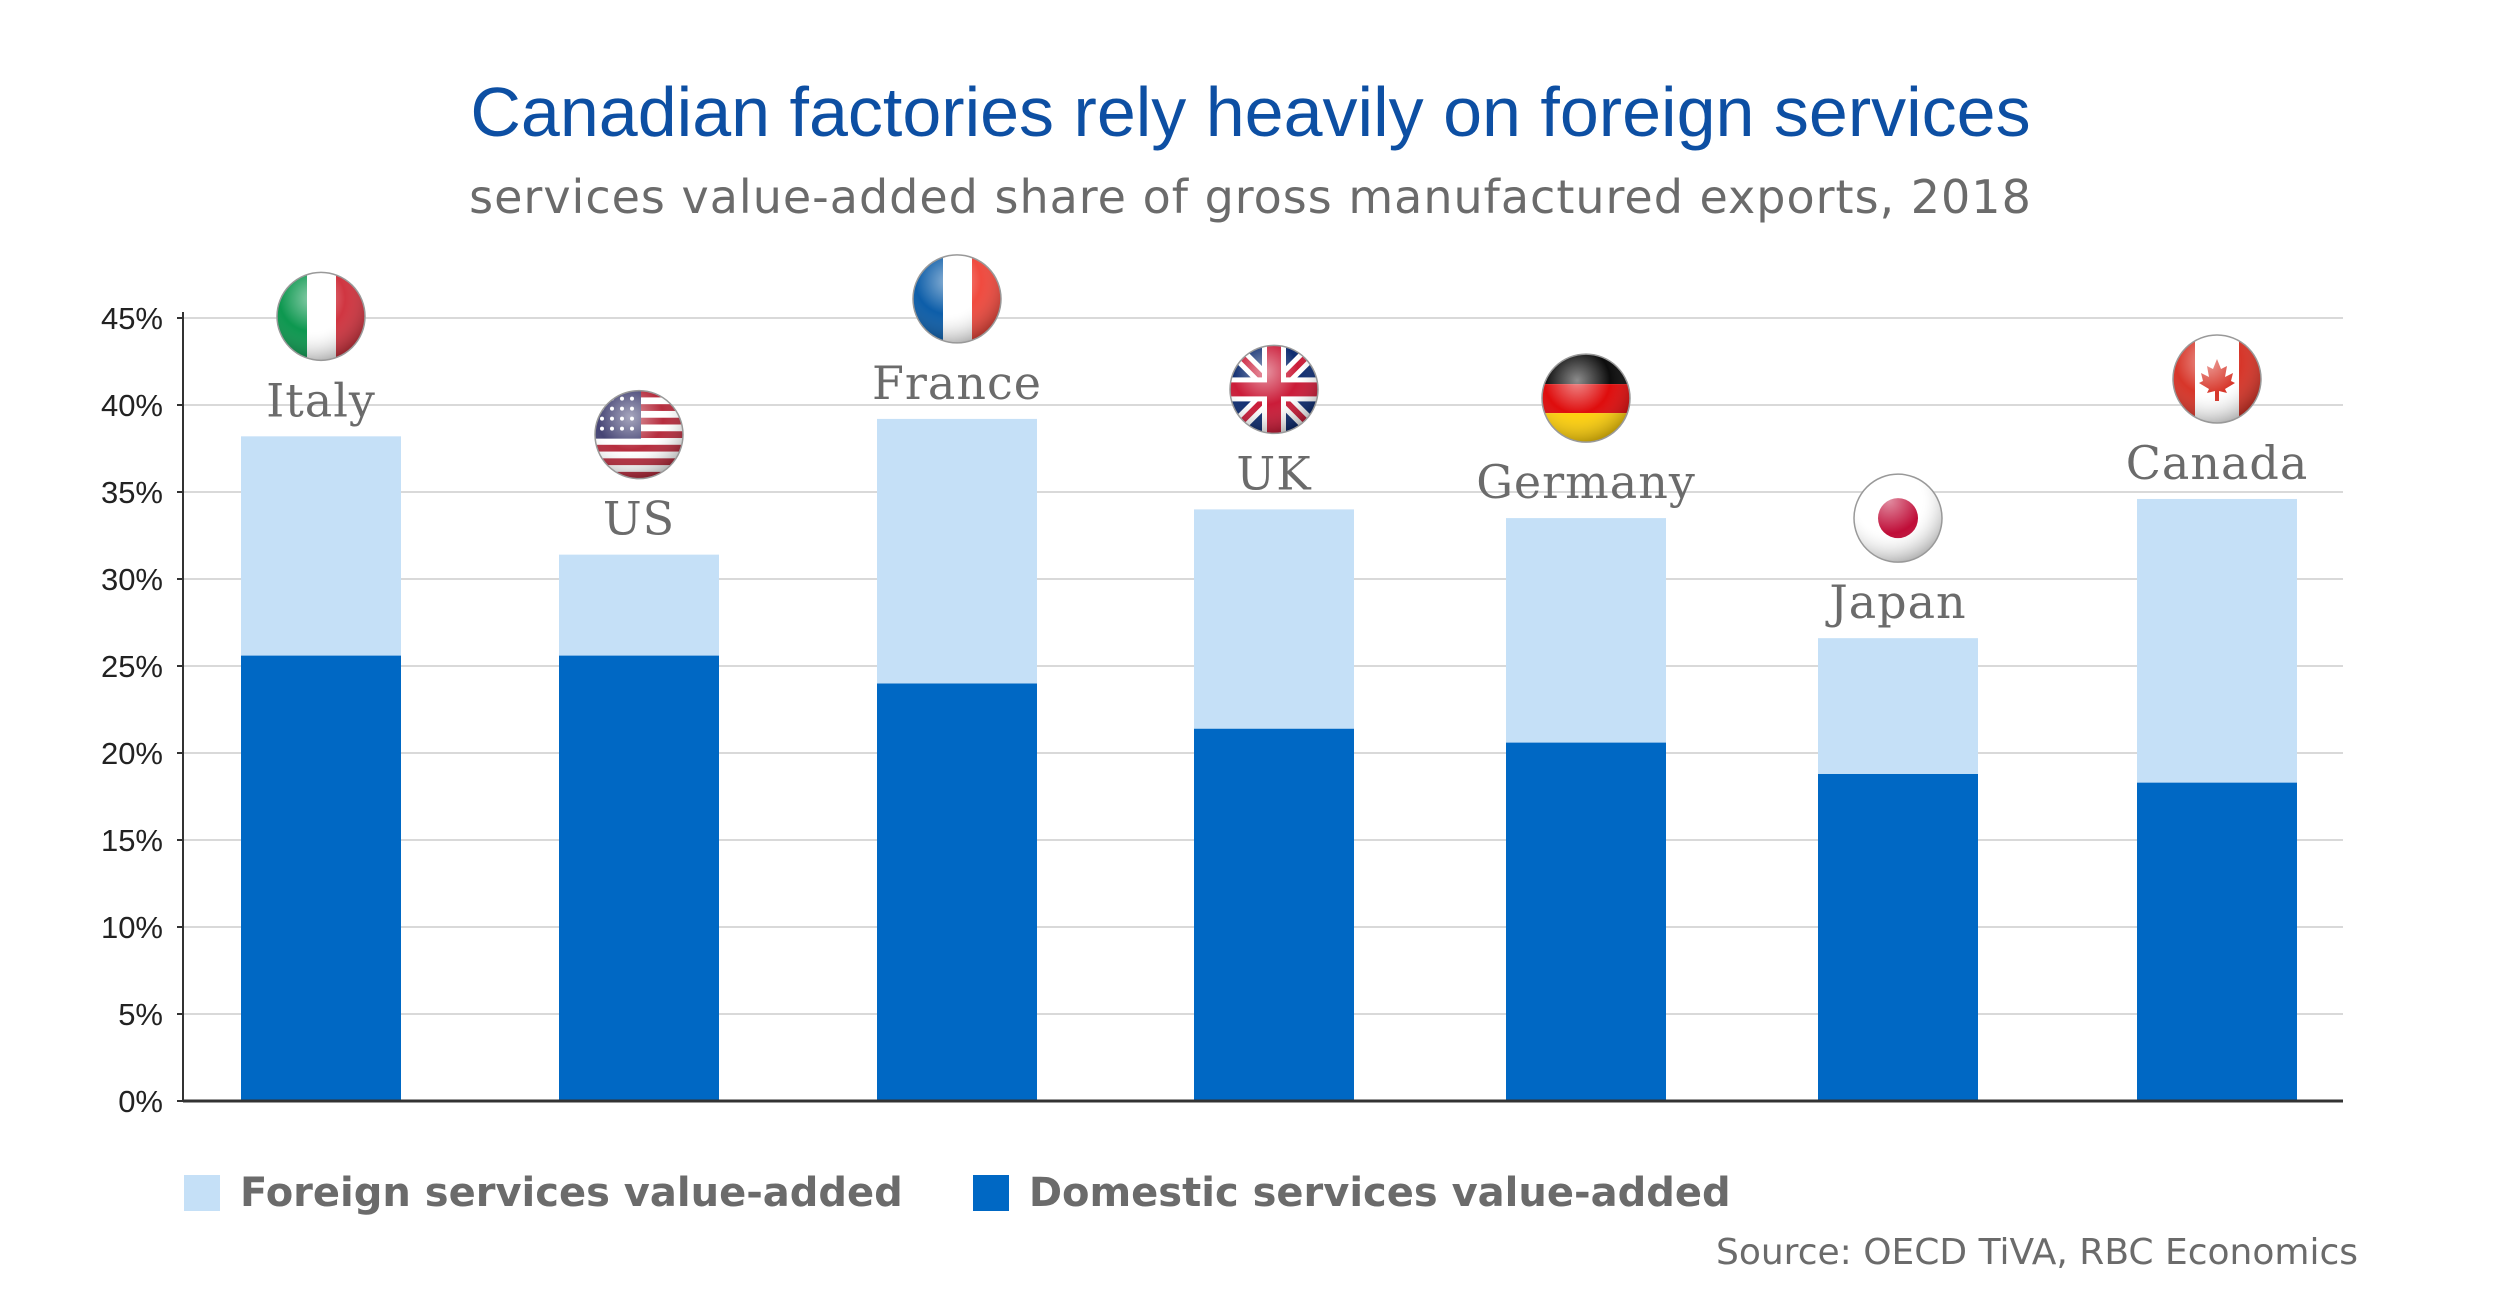 This screenshot has height=1307, width=2501. I want to click on bar-domestic-canada, so click(2217, 941).